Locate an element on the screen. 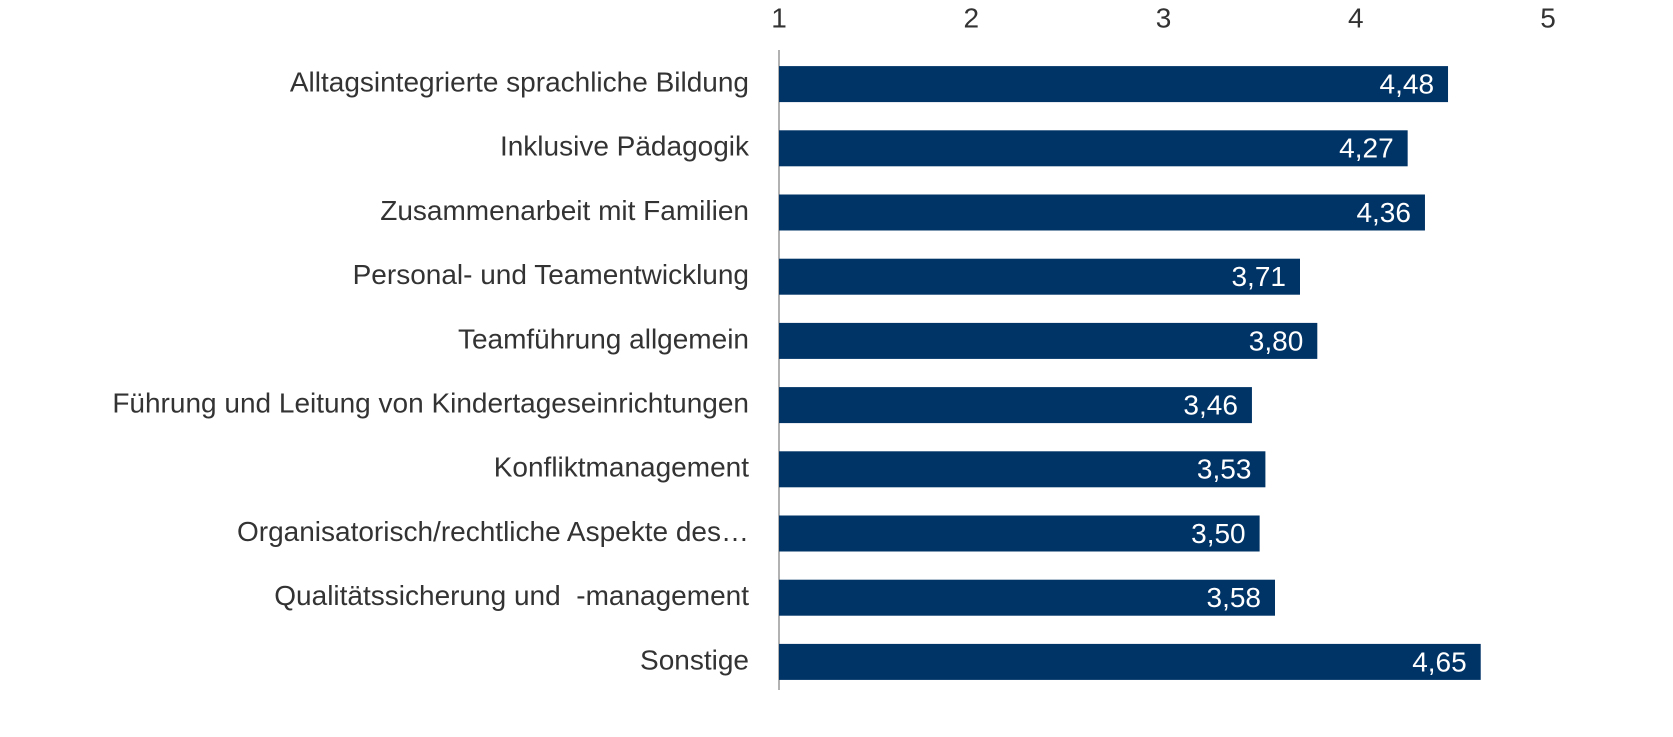  value-label: 3,46 is located at coordinates (1210, 404).